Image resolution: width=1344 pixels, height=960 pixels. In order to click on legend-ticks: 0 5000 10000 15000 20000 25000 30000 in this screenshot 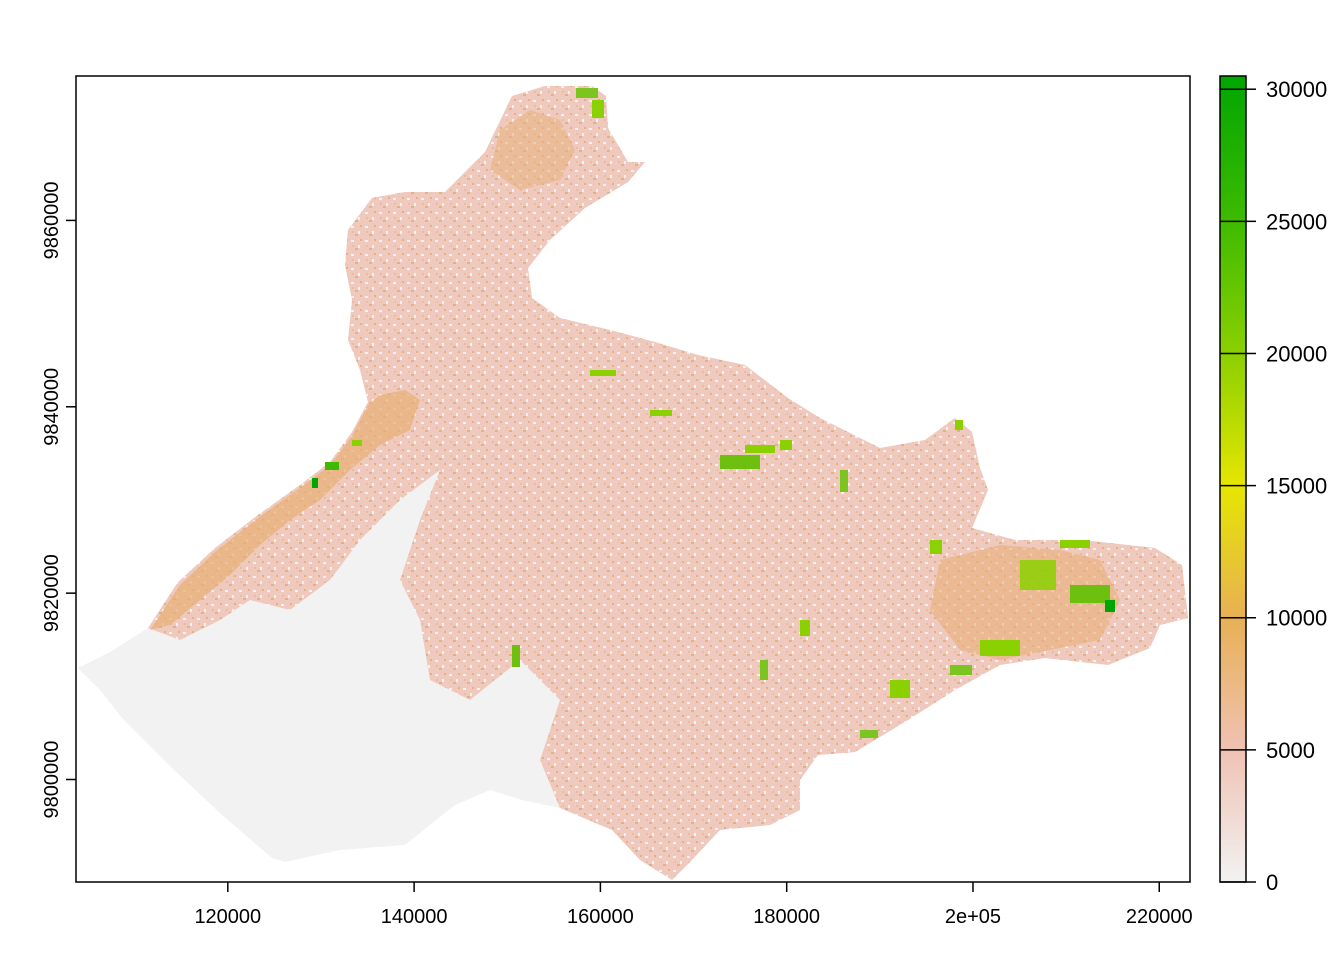, I will do `click(1273, 486)`.